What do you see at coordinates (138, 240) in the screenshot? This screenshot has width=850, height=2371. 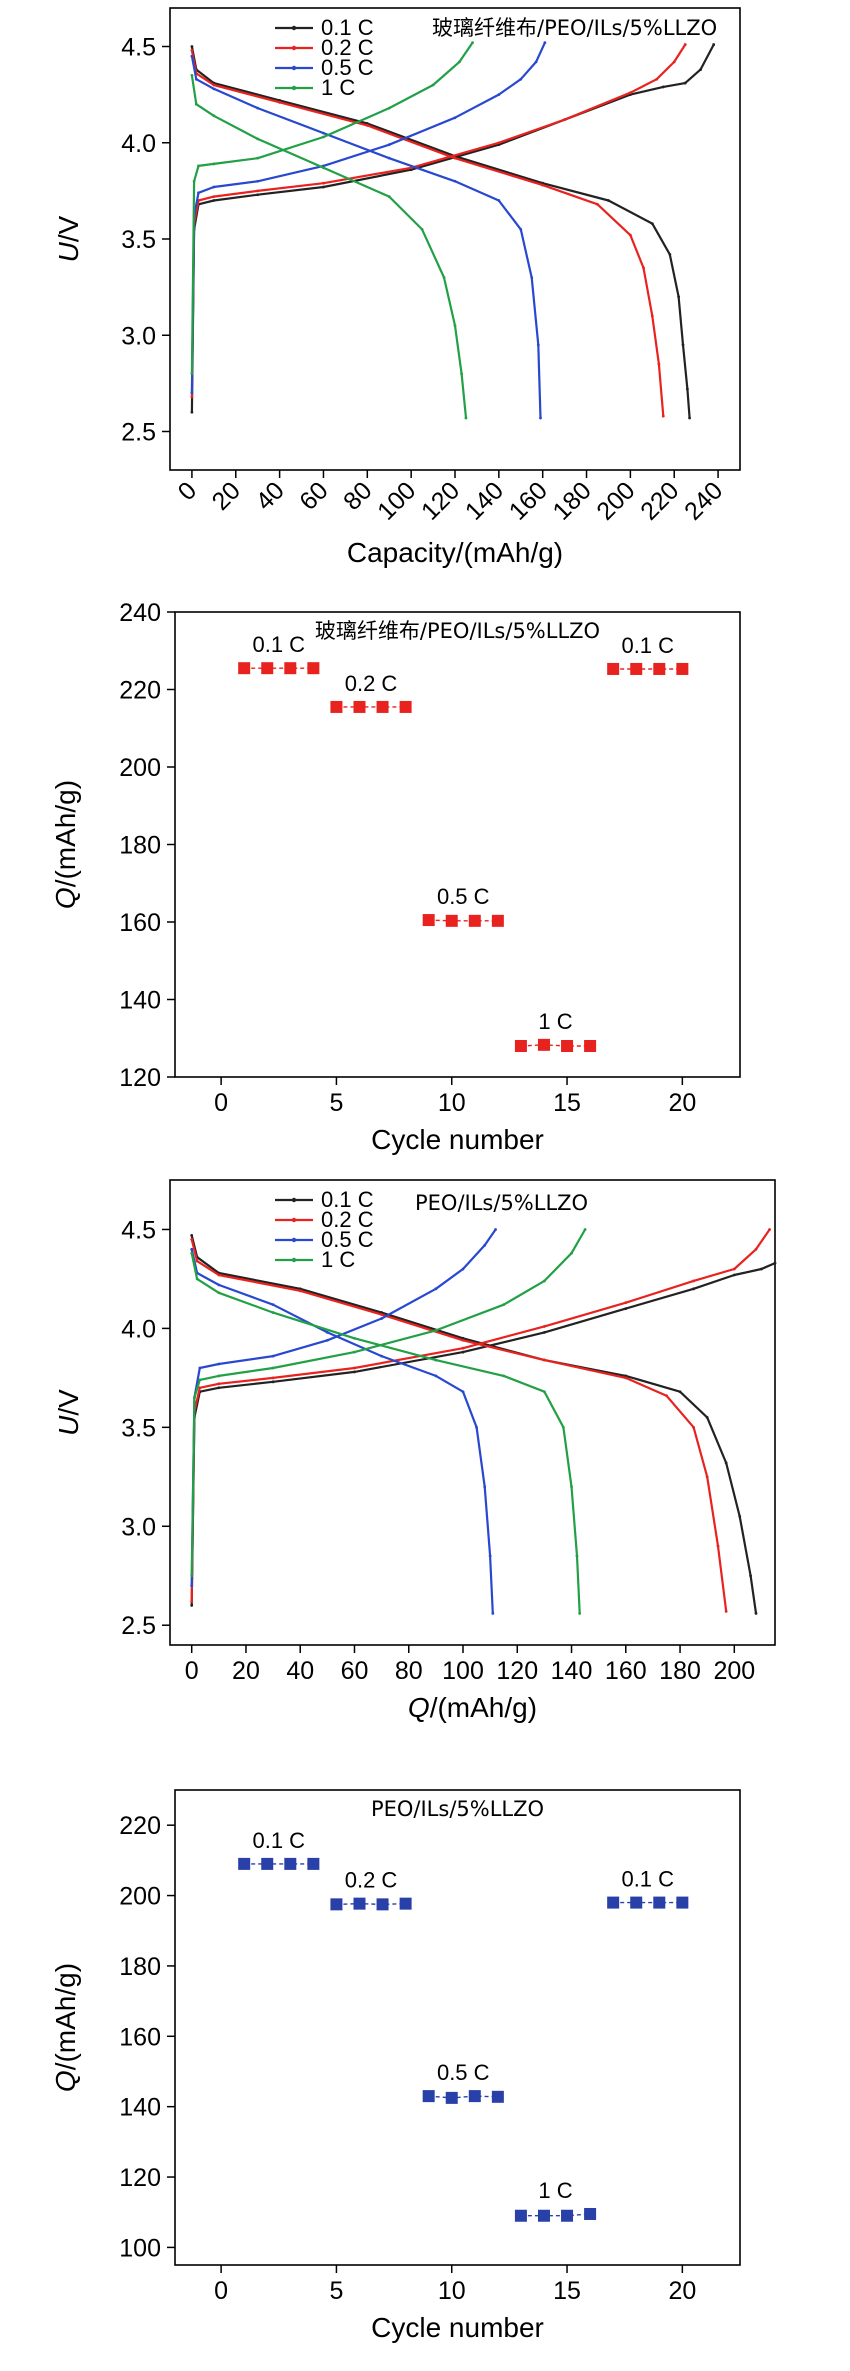 I see `y-tick-label: 3.5` at bounding box center [138, 240].